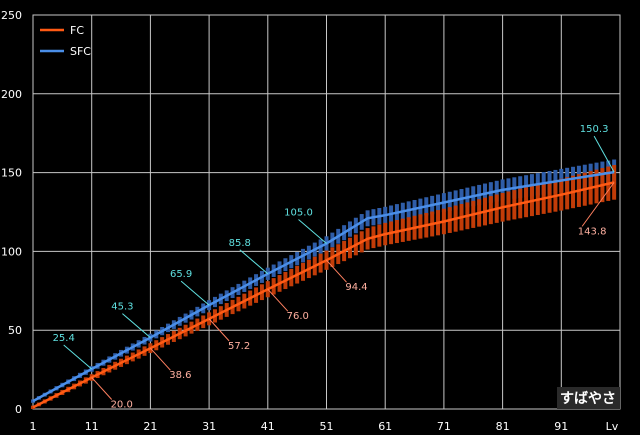  What do you see at coordinates (209, 426) in the screenshot?
I see `x-tick-label: 31` at bounding box center [209, 426].